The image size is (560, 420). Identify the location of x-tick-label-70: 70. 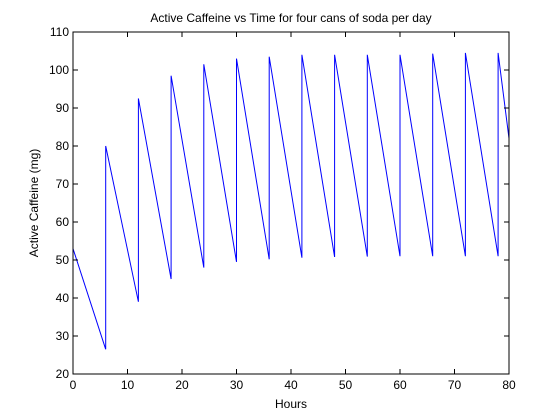
(455, 385).